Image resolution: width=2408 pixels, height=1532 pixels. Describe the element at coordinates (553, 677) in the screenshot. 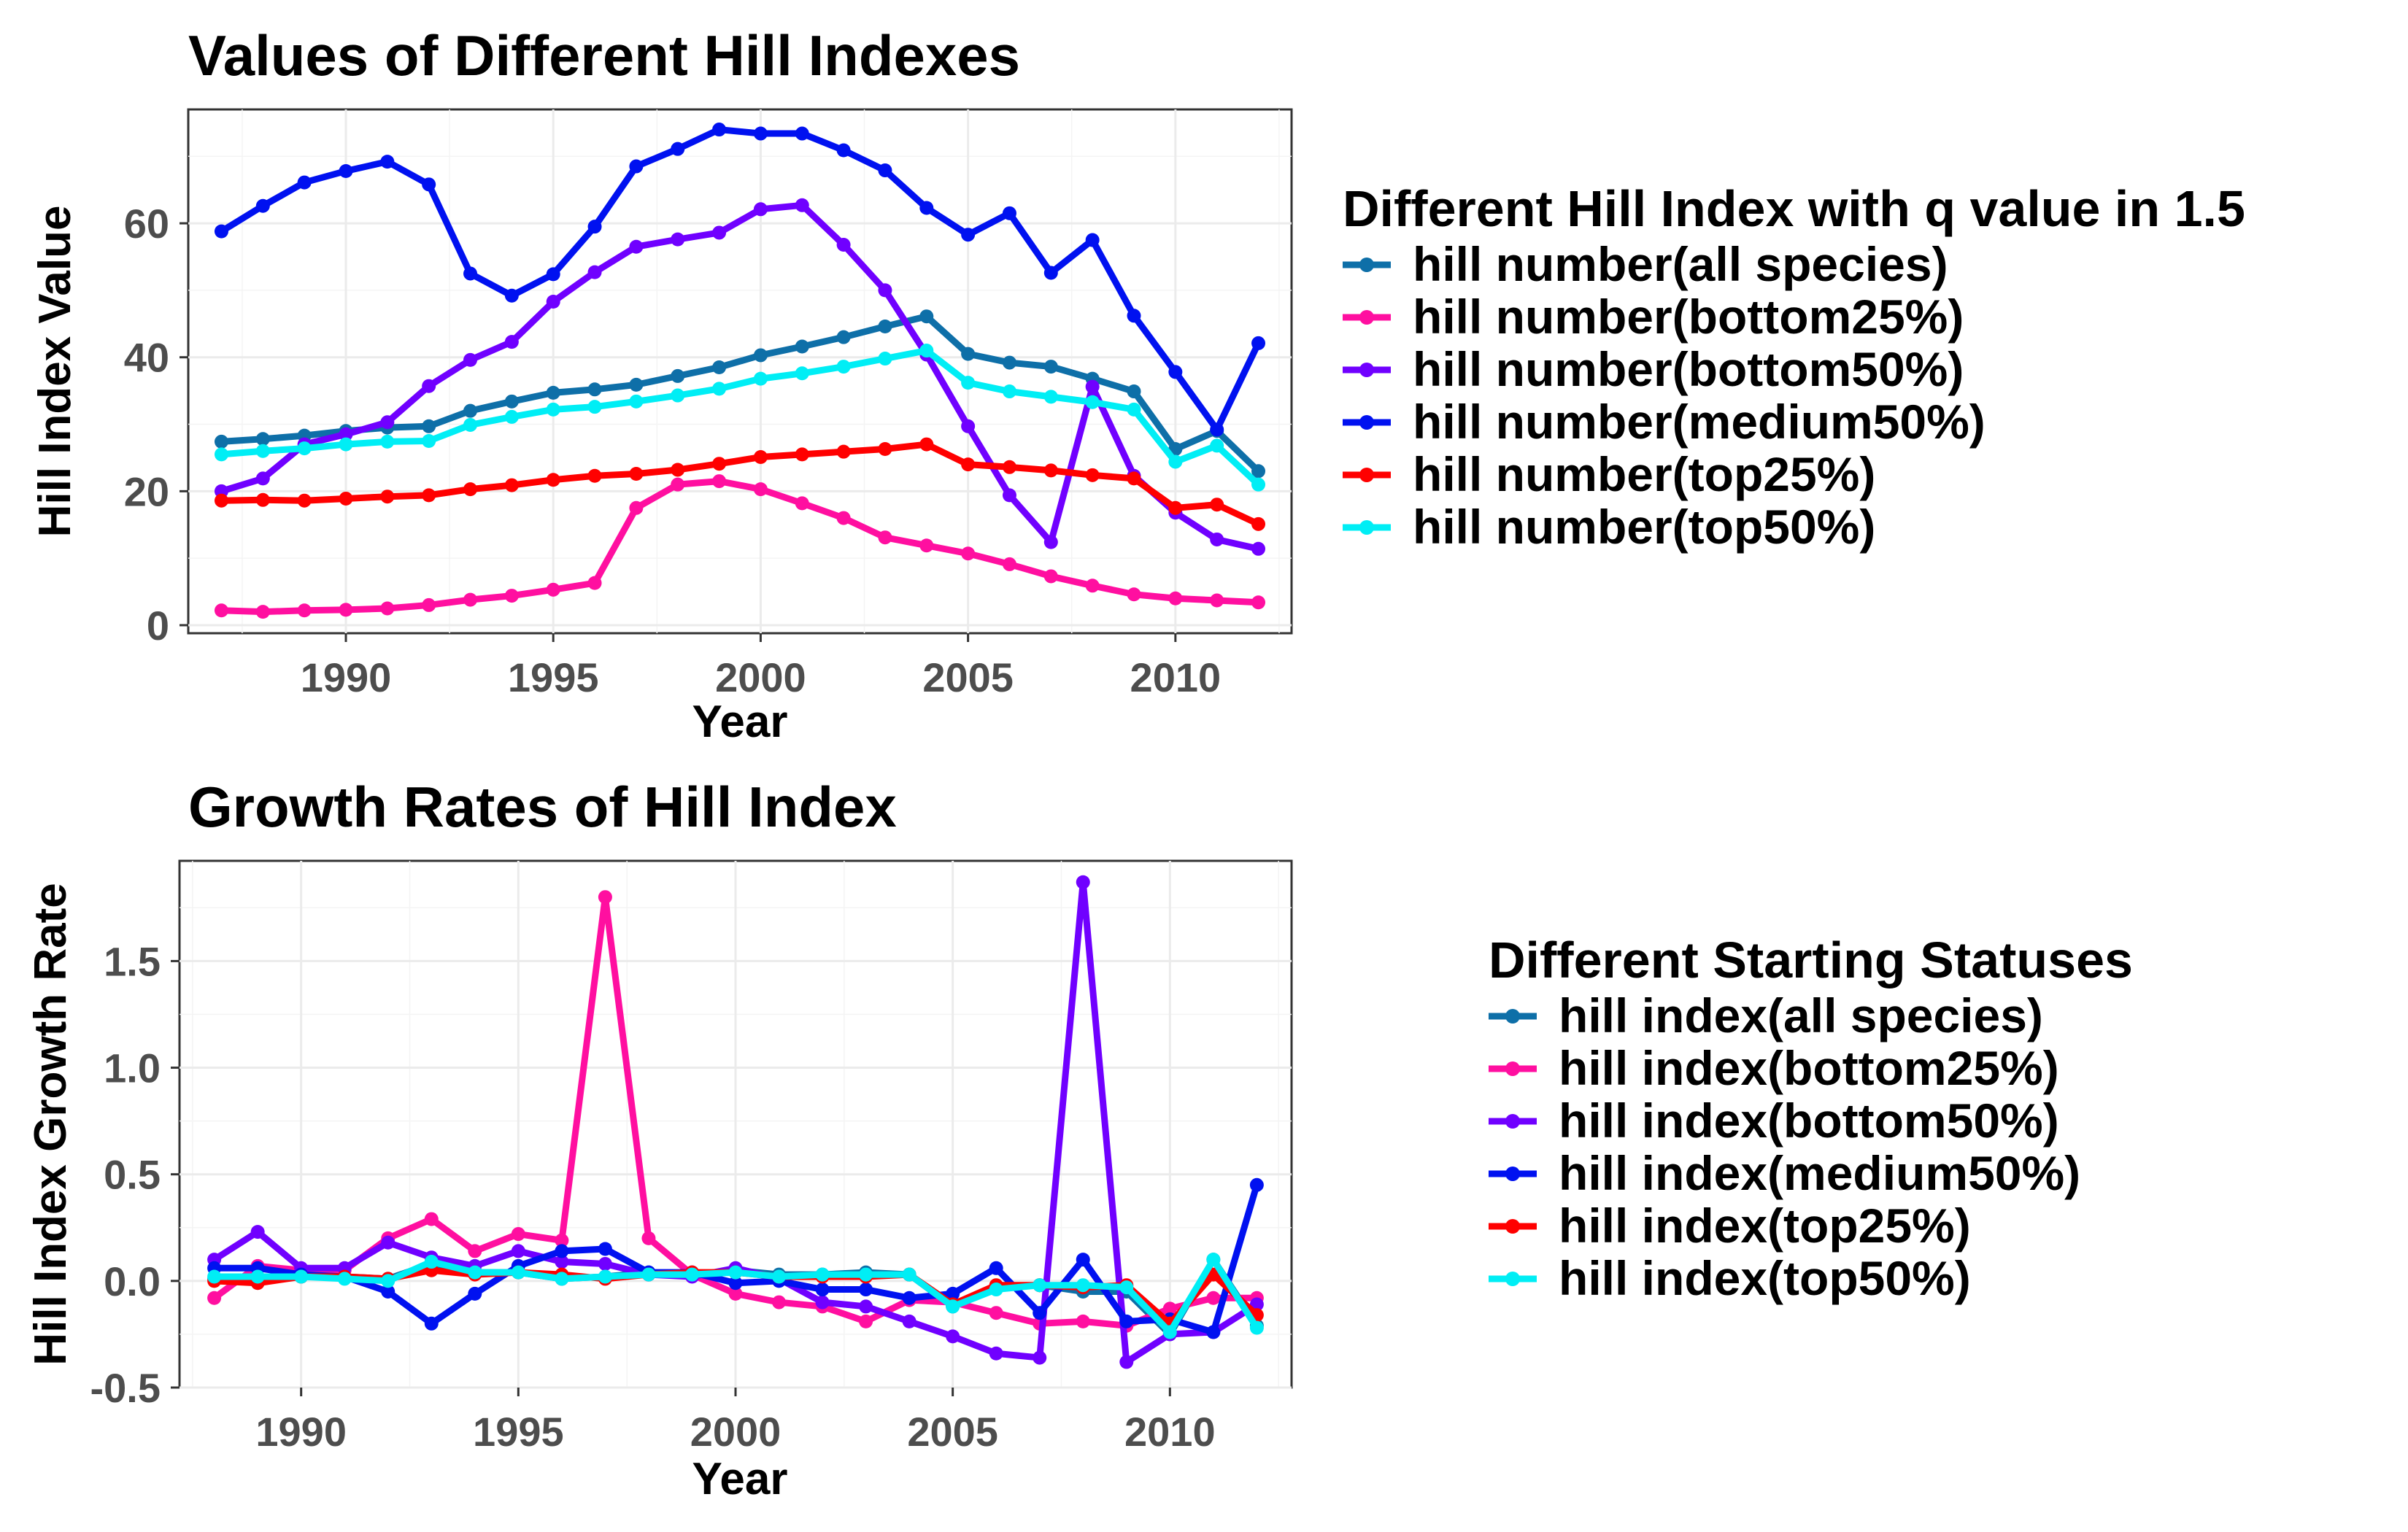

I see `x-tick-label: 1995` at that location.